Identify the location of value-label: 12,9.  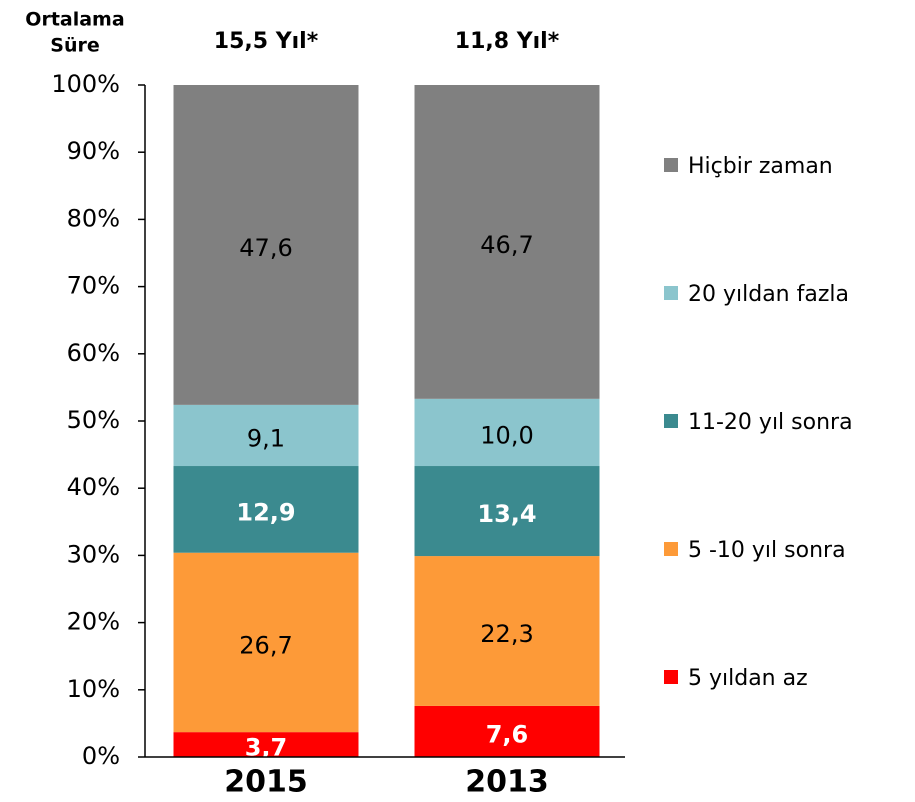
(265, 512).